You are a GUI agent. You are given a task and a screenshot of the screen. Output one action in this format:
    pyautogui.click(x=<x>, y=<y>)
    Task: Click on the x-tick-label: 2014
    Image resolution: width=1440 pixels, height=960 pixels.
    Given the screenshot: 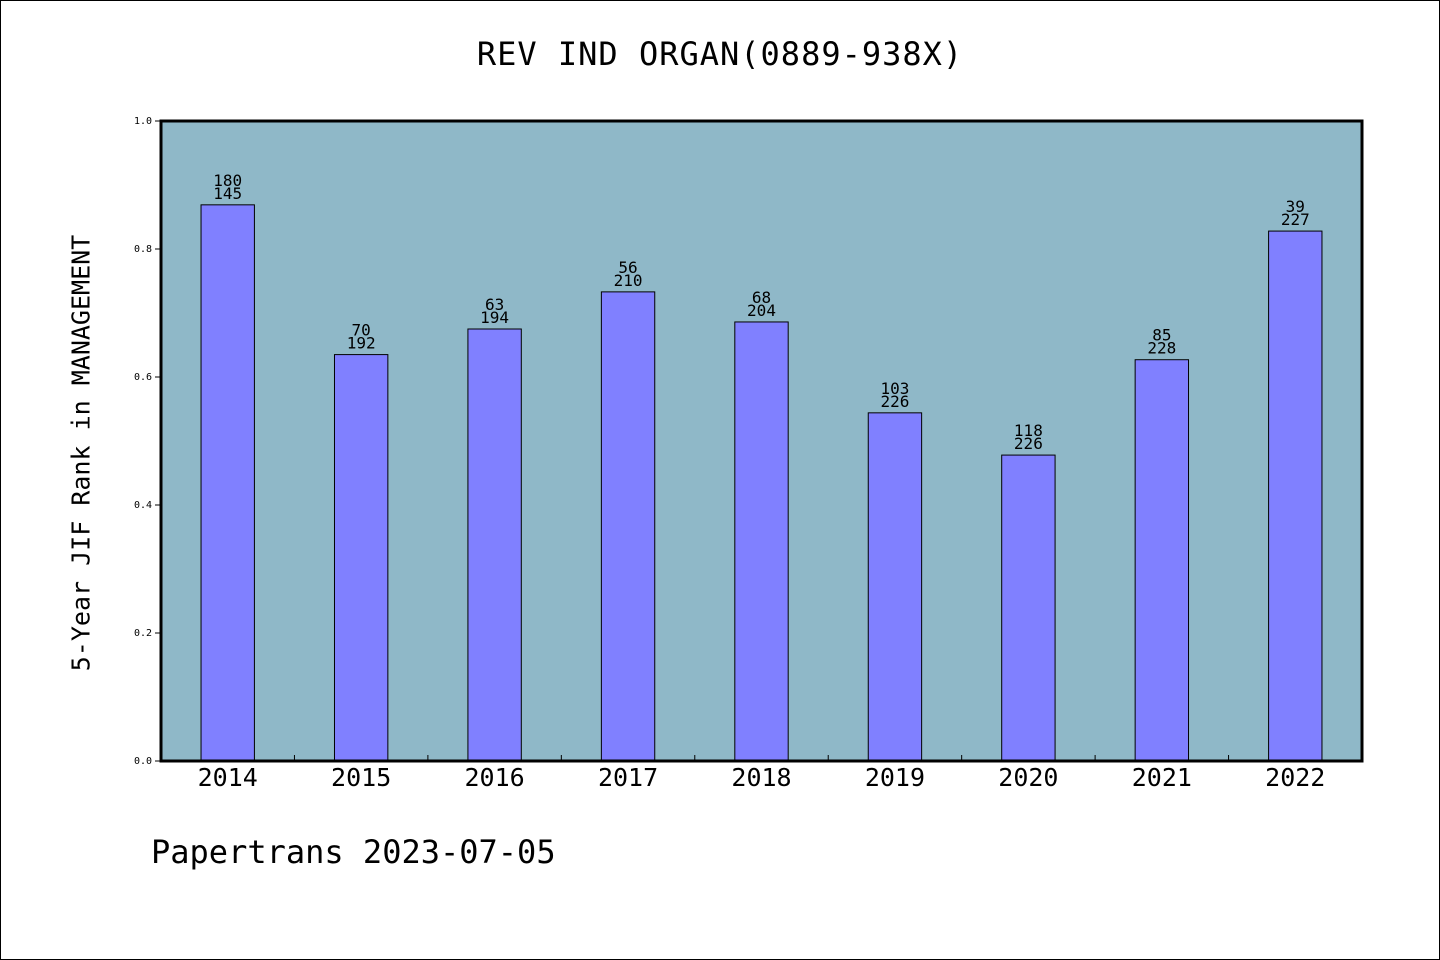 What is the action you would take?
    pyautogui.click(x=228, y=777)
    